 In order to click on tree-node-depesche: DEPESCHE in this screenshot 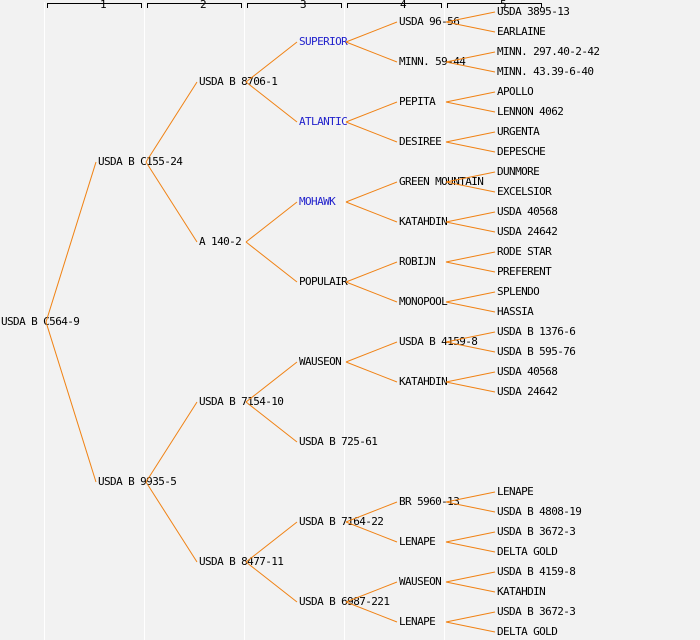, I will do `click(521, 151)`.